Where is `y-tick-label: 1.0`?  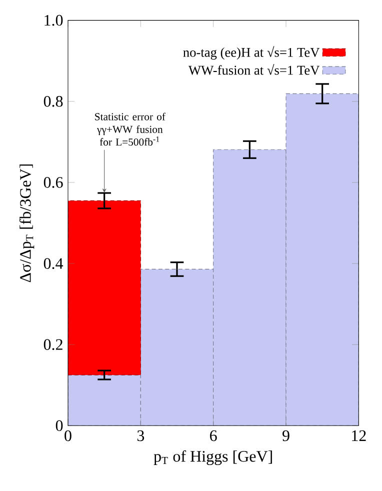 y-tick-label: 1.0 is located at coordinates (53, 20).